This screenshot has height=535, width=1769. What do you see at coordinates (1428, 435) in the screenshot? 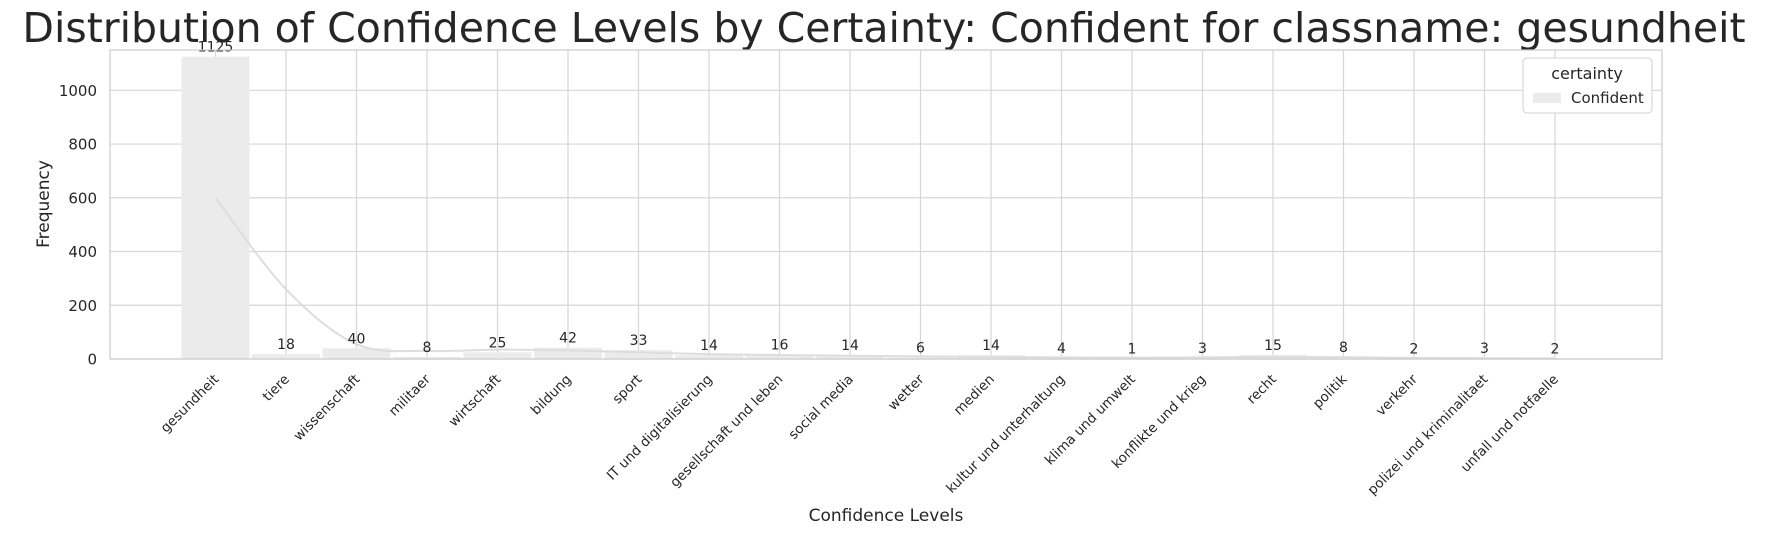
I see `x-tick-label: polizei und kriminalitaet` at bounding box center [1428, 435].